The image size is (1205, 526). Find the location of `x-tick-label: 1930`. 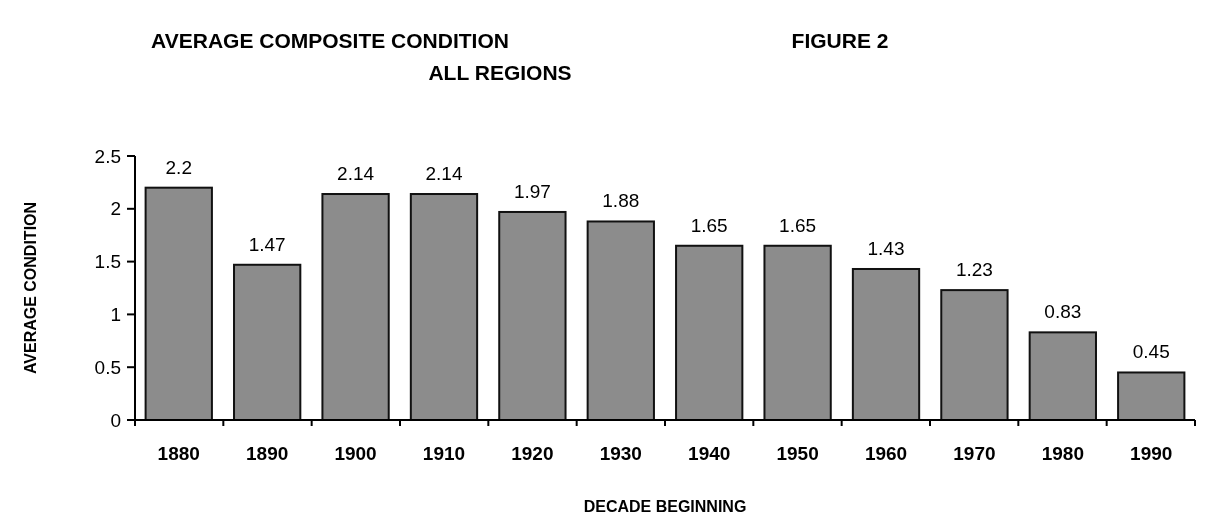

x-tick-label: 1930 is located at coordinates (620, 453).